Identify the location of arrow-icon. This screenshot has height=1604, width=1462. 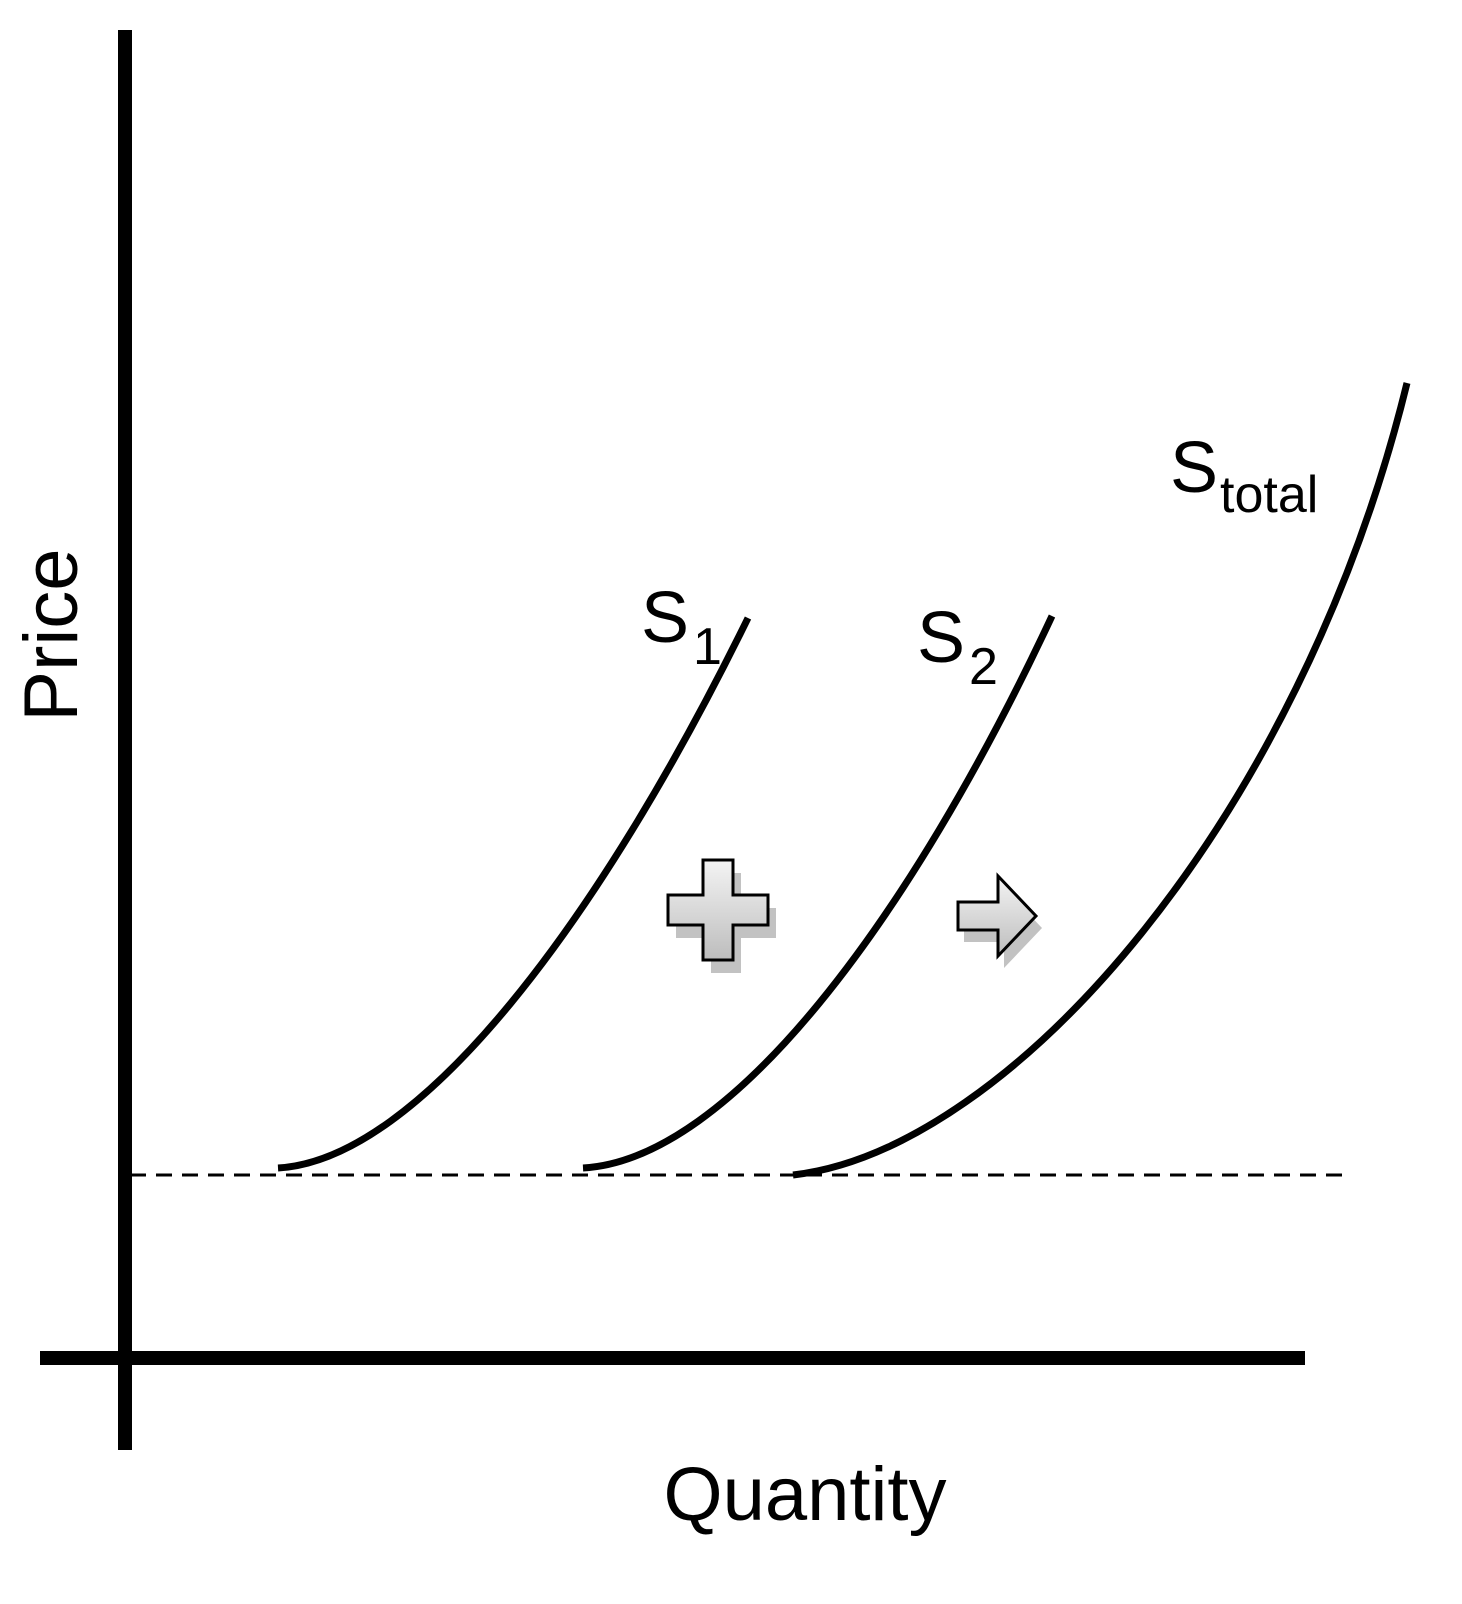
(997, 916).